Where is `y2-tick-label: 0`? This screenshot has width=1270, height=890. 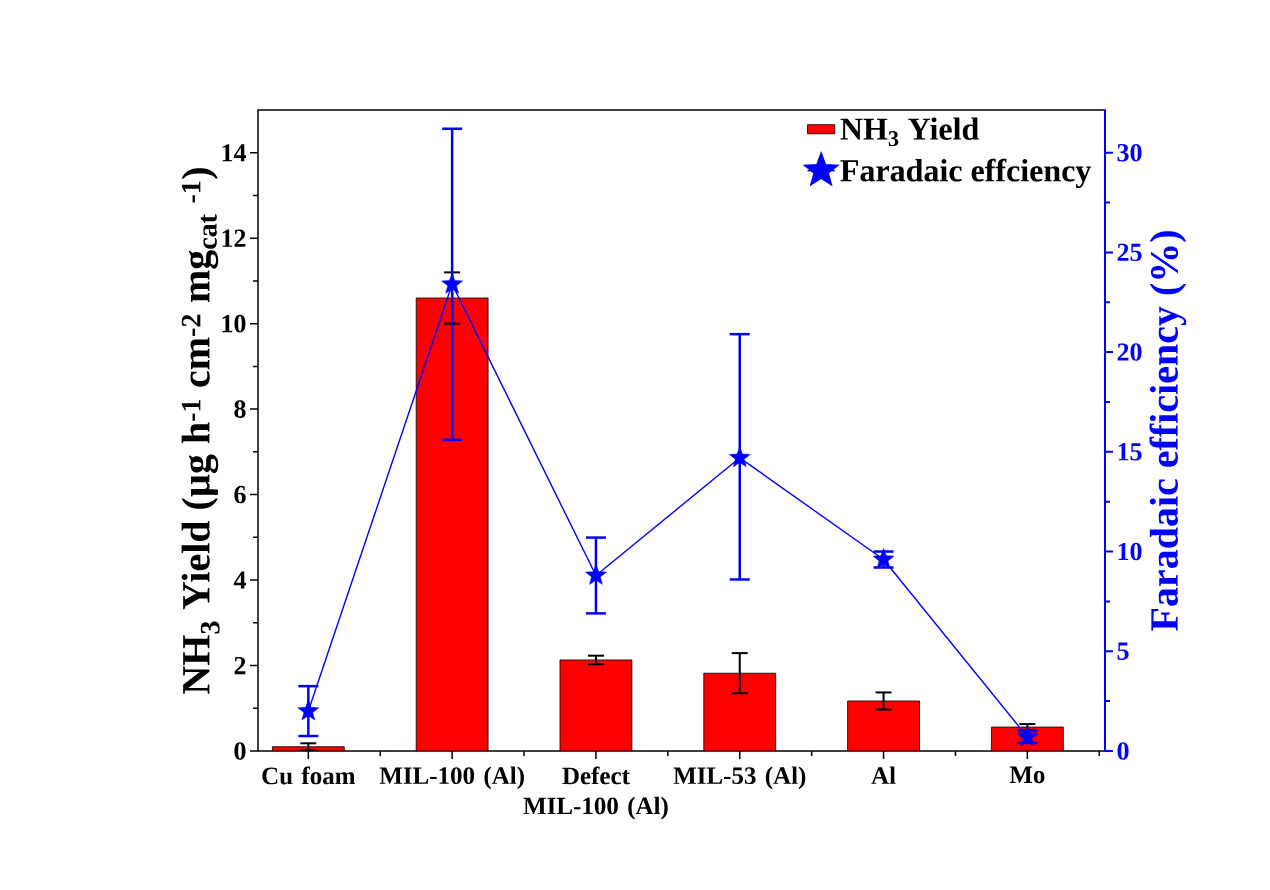 y2-tick-label: 0 is located at coordinates (1123, 751).